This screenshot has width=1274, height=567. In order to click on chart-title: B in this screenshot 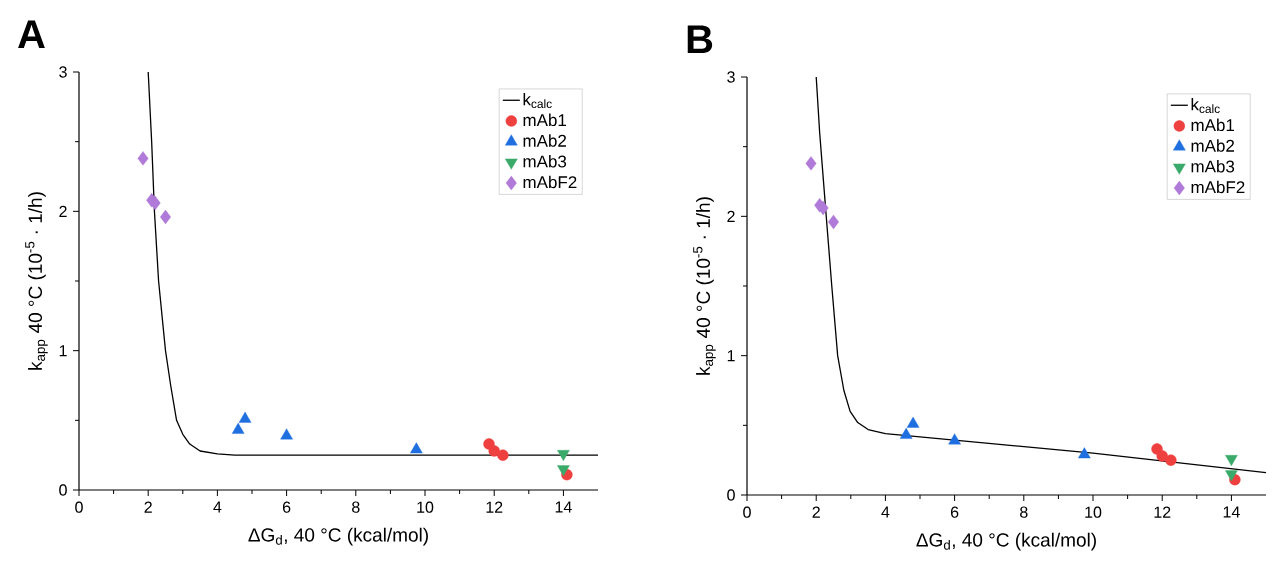, I will do `click(700, 39)`.